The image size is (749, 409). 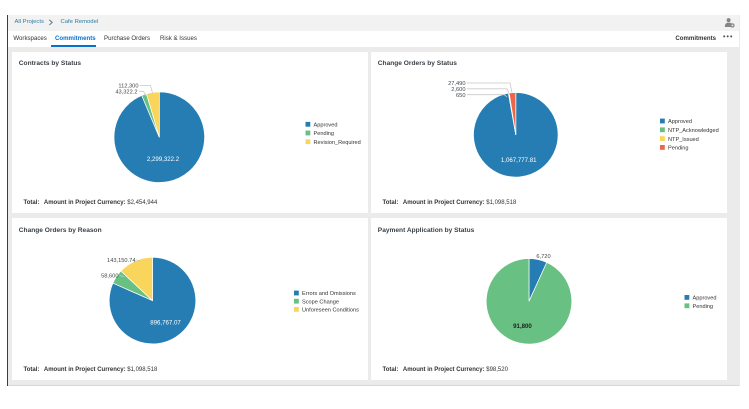 I want to click on svg-text: Errors and Omissions, so click(x=329, y=294).